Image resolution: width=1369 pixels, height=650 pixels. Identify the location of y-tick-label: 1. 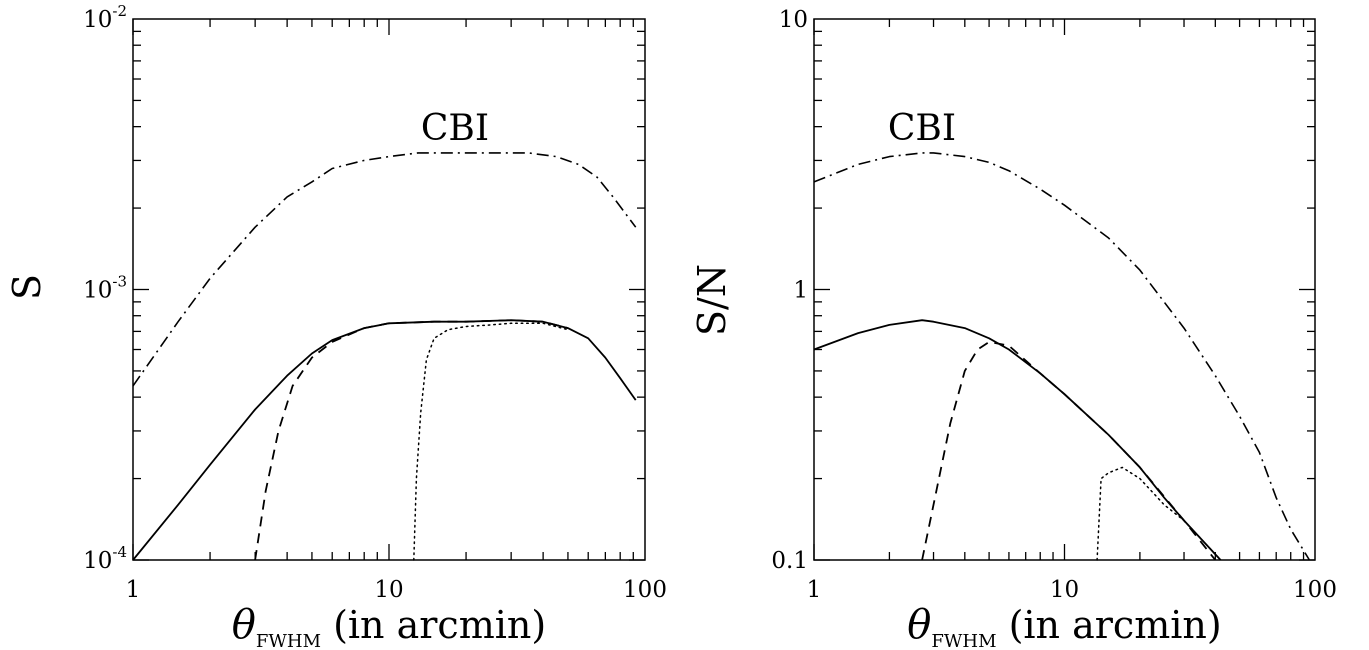
(800, 291).